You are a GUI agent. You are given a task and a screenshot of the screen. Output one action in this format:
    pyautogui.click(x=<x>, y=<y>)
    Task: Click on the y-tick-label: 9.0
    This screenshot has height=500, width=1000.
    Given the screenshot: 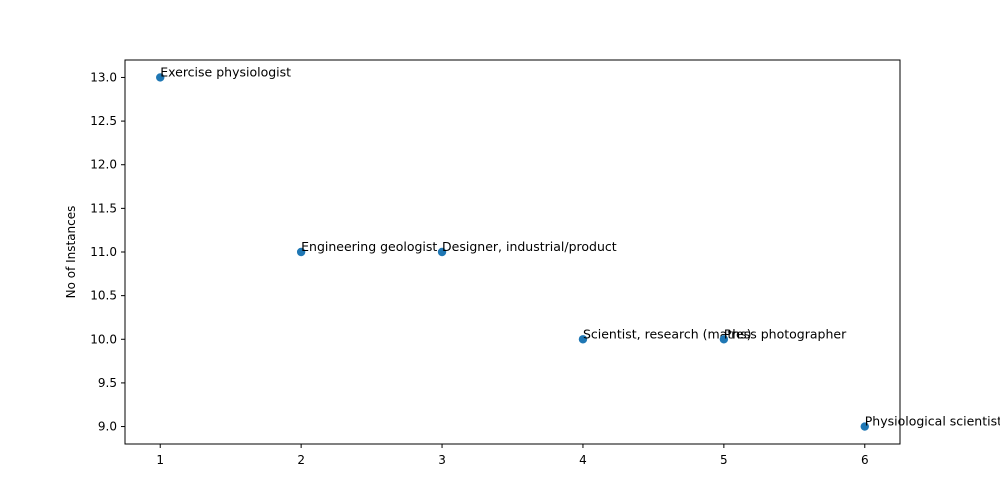 What is the action you would take?
    pyautogui.click(x=107, y=427)
    